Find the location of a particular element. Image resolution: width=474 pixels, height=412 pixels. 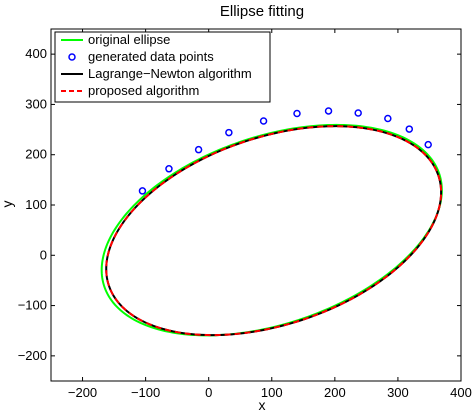

legend-label-original-ellipse: original ellipse is located at coordinates (129, 39).